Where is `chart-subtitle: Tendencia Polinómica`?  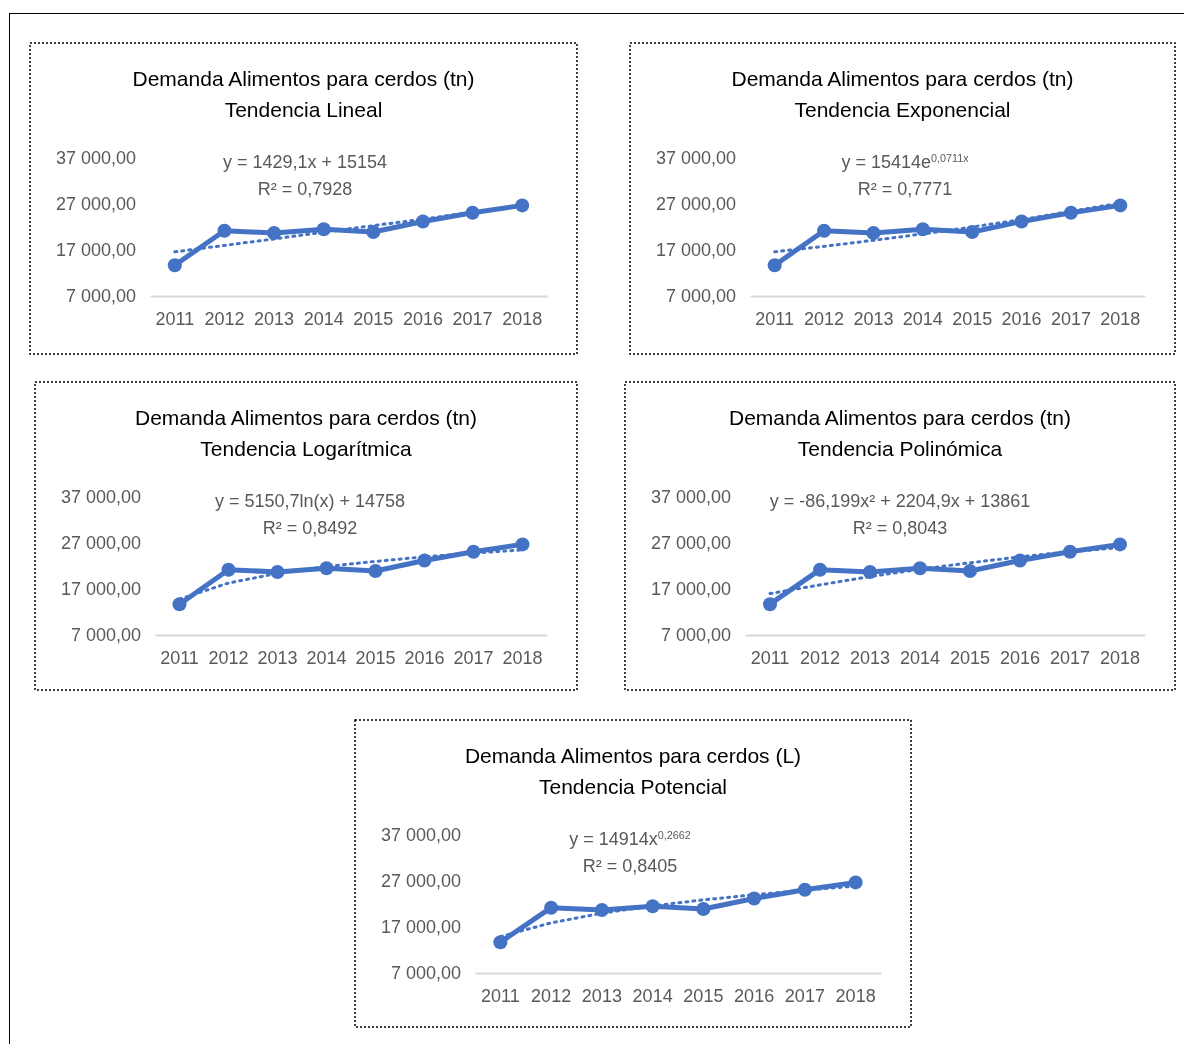
chart-subtitle: Tendencia Polinómica is located at coordinates (900, 448).